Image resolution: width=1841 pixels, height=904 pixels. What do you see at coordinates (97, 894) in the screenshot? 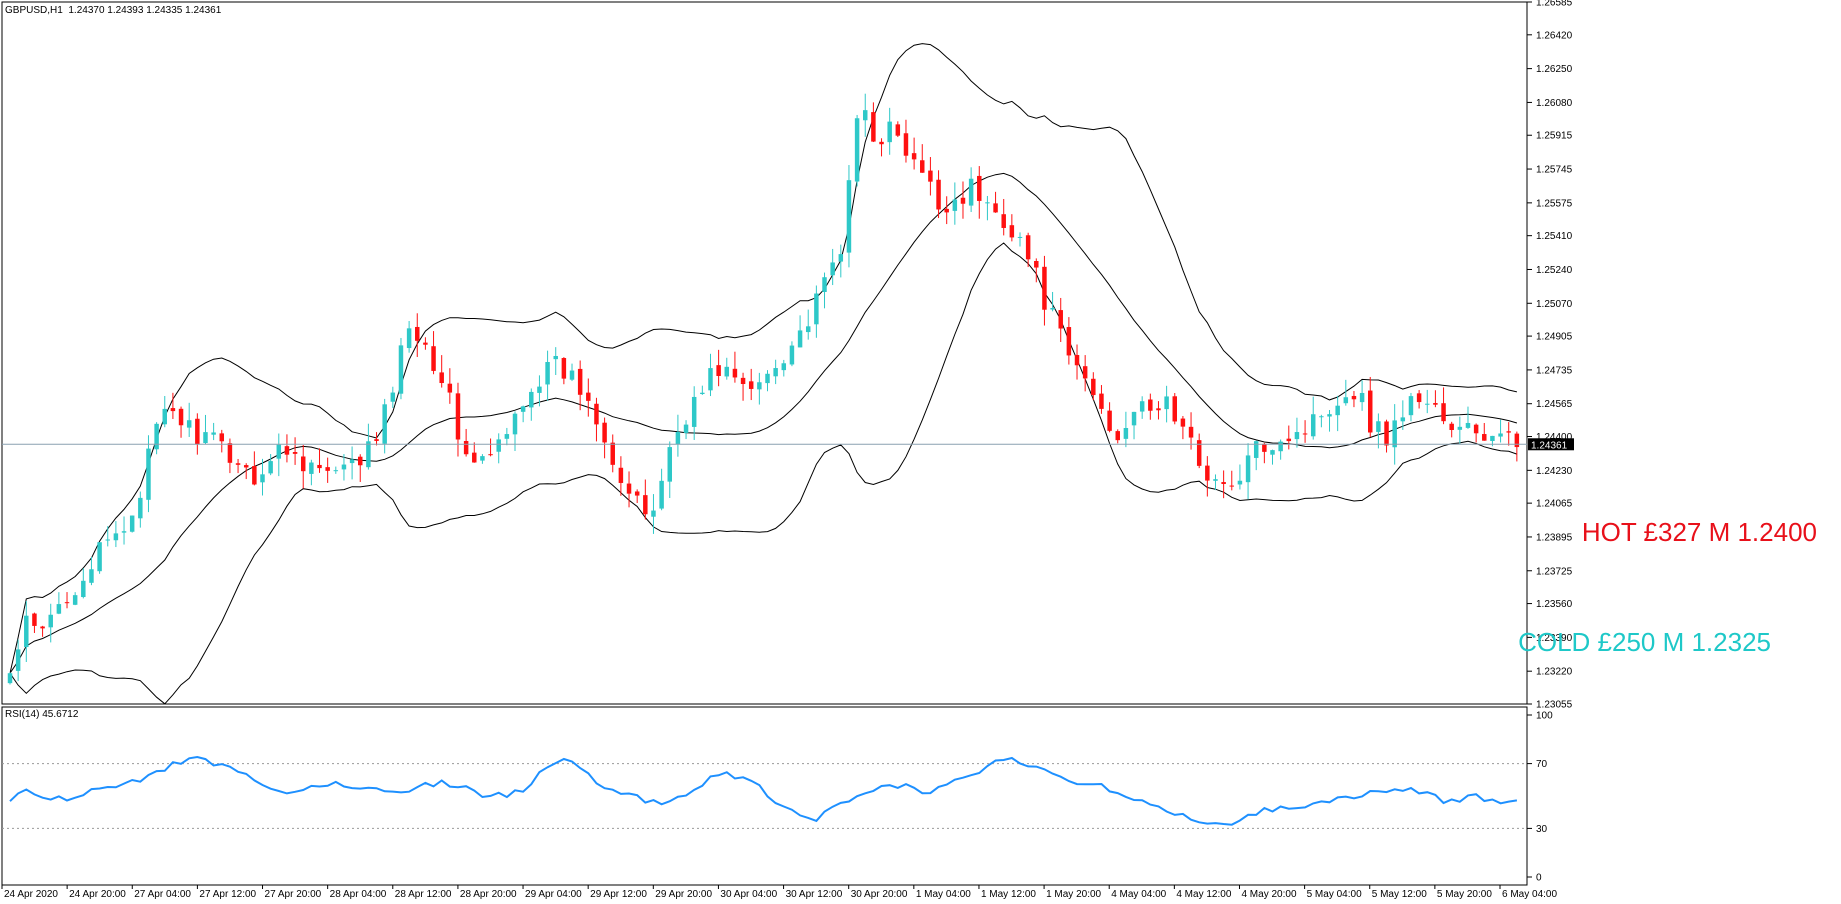
I see `x-tick-label: 24 Apr 20:00` at bounding box center [97, 894].